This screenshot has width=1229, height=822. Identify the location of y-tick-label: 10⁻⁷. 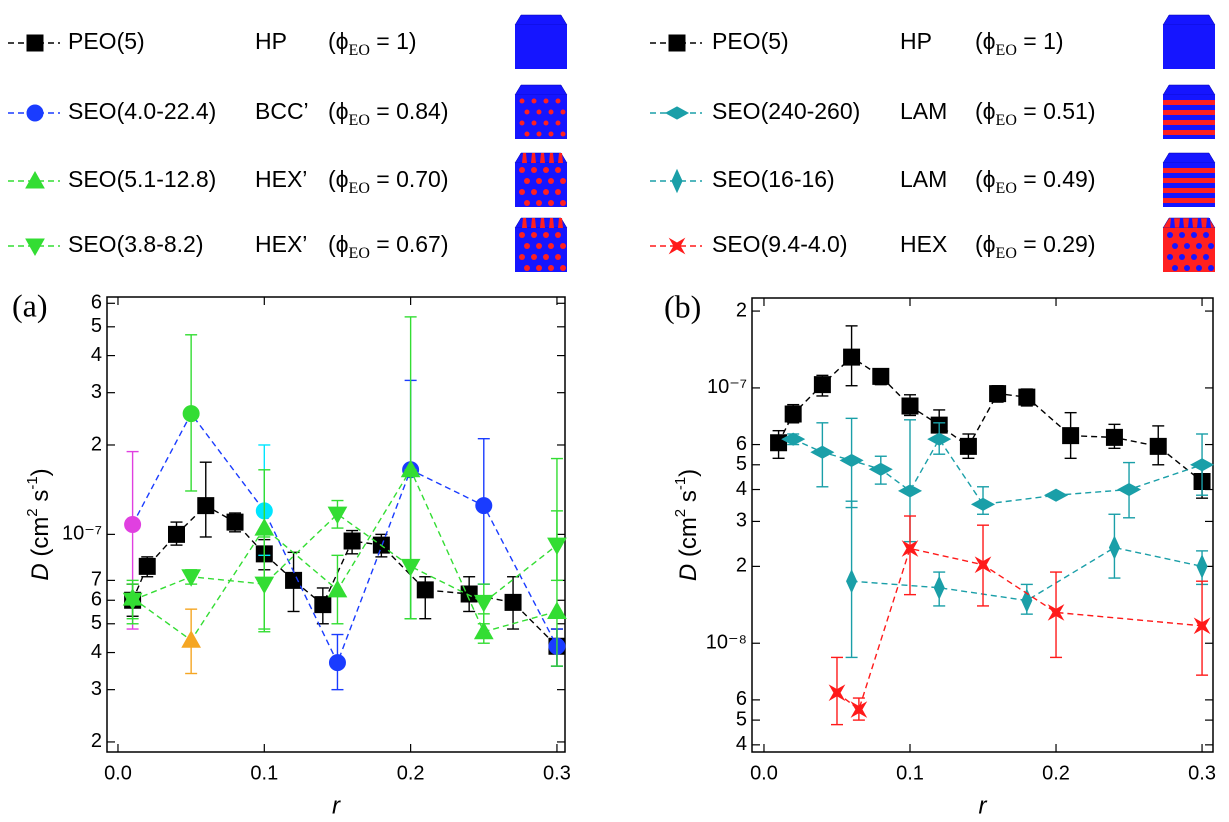
(82, 534).